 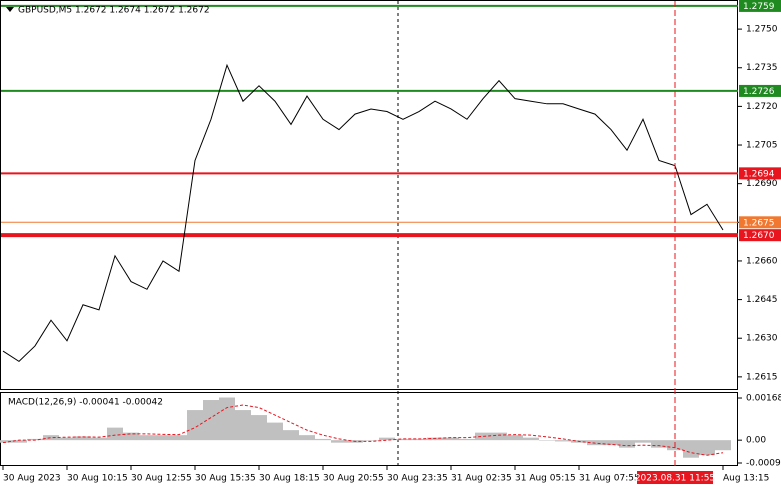 What do you see at coordinates (762, 107) in the screenshot?
I see `y-tick-label: 1.2720` at bounding box center [762, 107].